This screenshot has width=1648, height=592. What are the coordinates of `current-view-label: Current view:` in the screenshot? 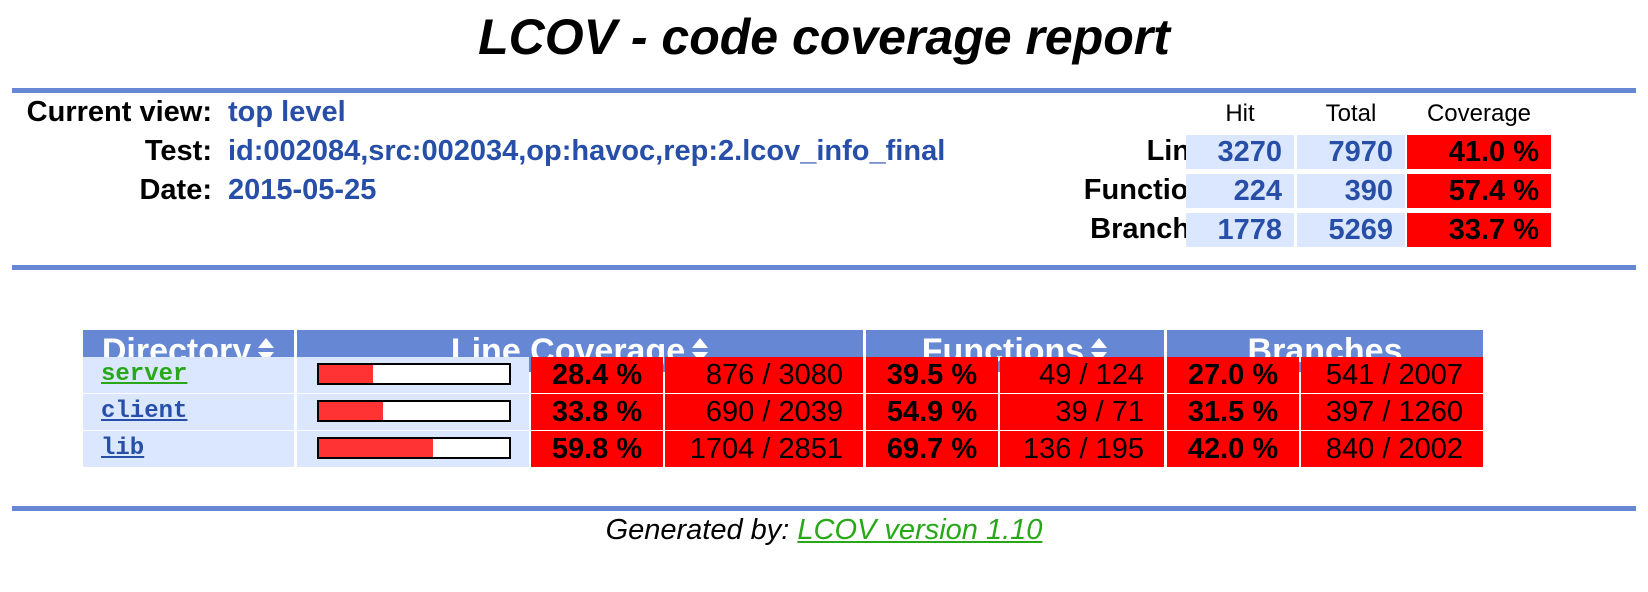 It's located at (119, 112).